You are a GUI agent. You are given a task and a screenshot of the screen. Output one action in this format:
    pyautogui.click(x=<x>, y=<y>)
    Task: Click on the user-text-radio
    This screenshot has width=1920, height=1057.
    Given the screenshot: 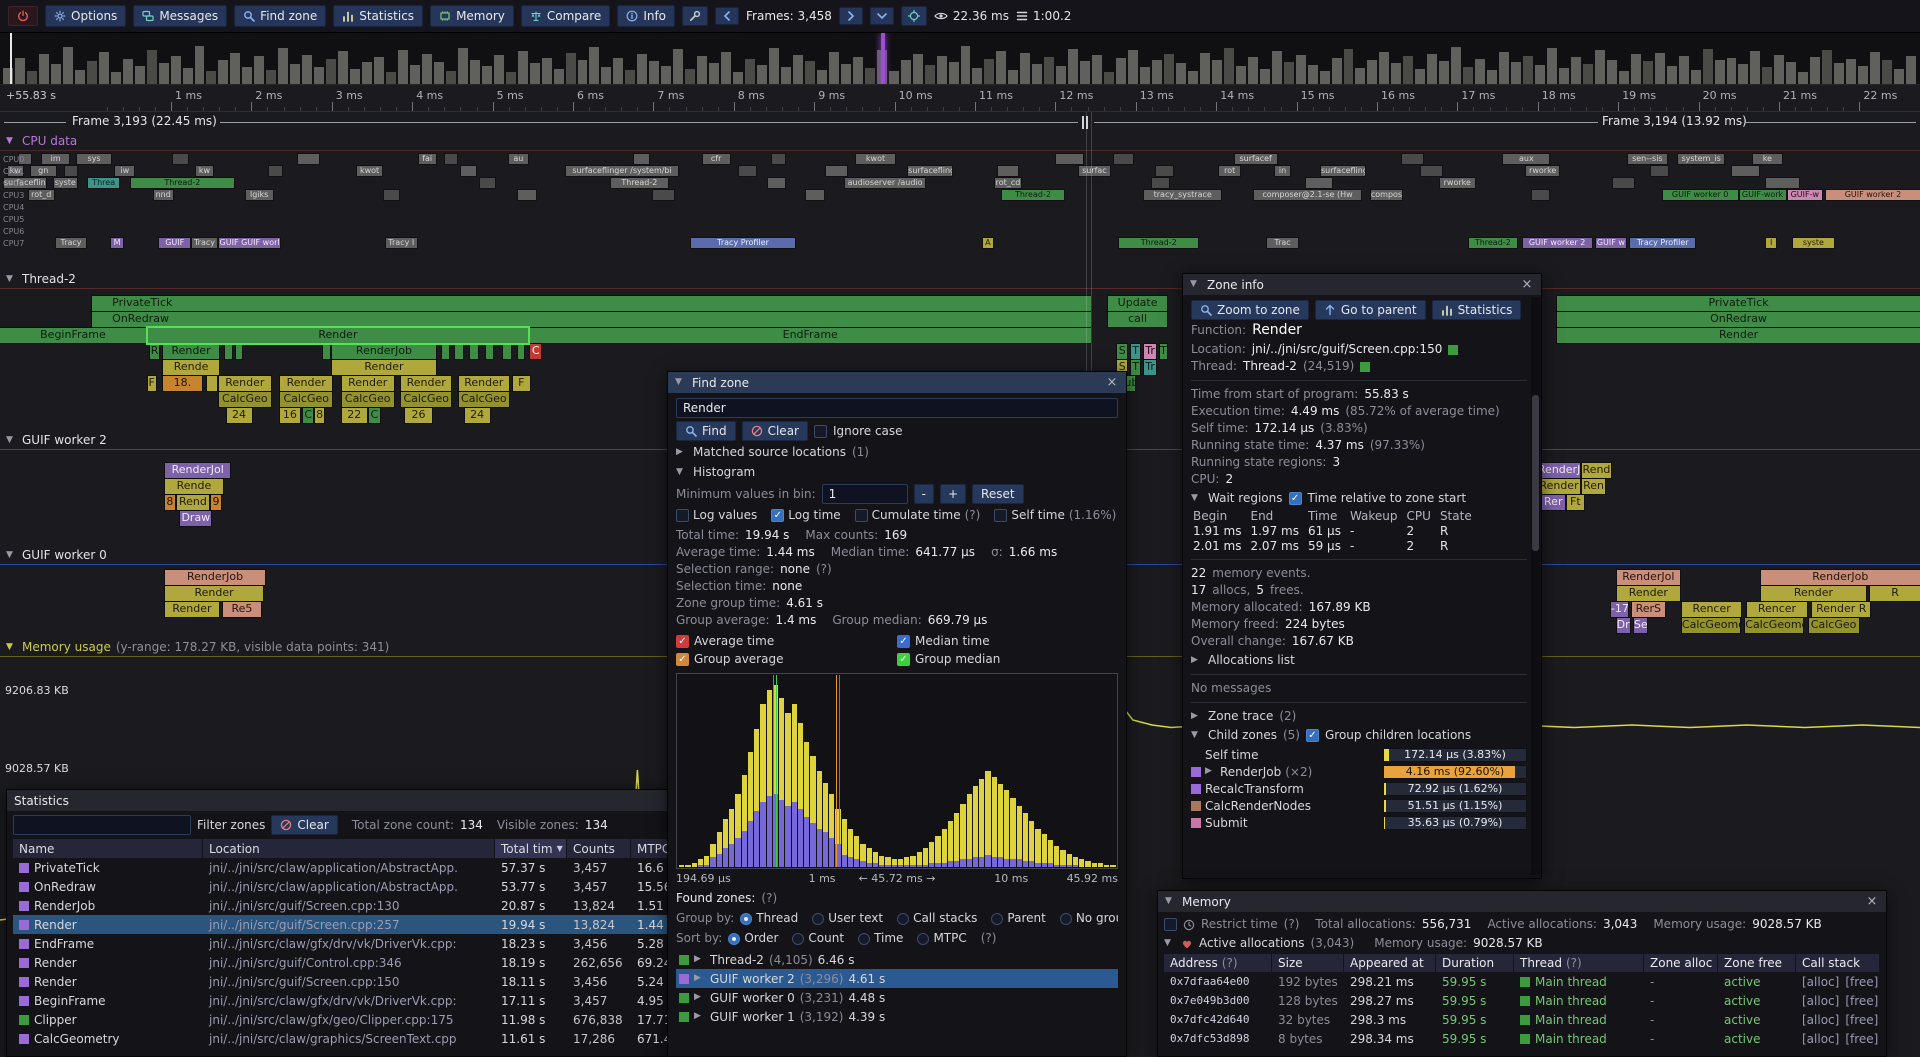 What is the action you would take?
    pyautogui.click(x=818, y=918)
    